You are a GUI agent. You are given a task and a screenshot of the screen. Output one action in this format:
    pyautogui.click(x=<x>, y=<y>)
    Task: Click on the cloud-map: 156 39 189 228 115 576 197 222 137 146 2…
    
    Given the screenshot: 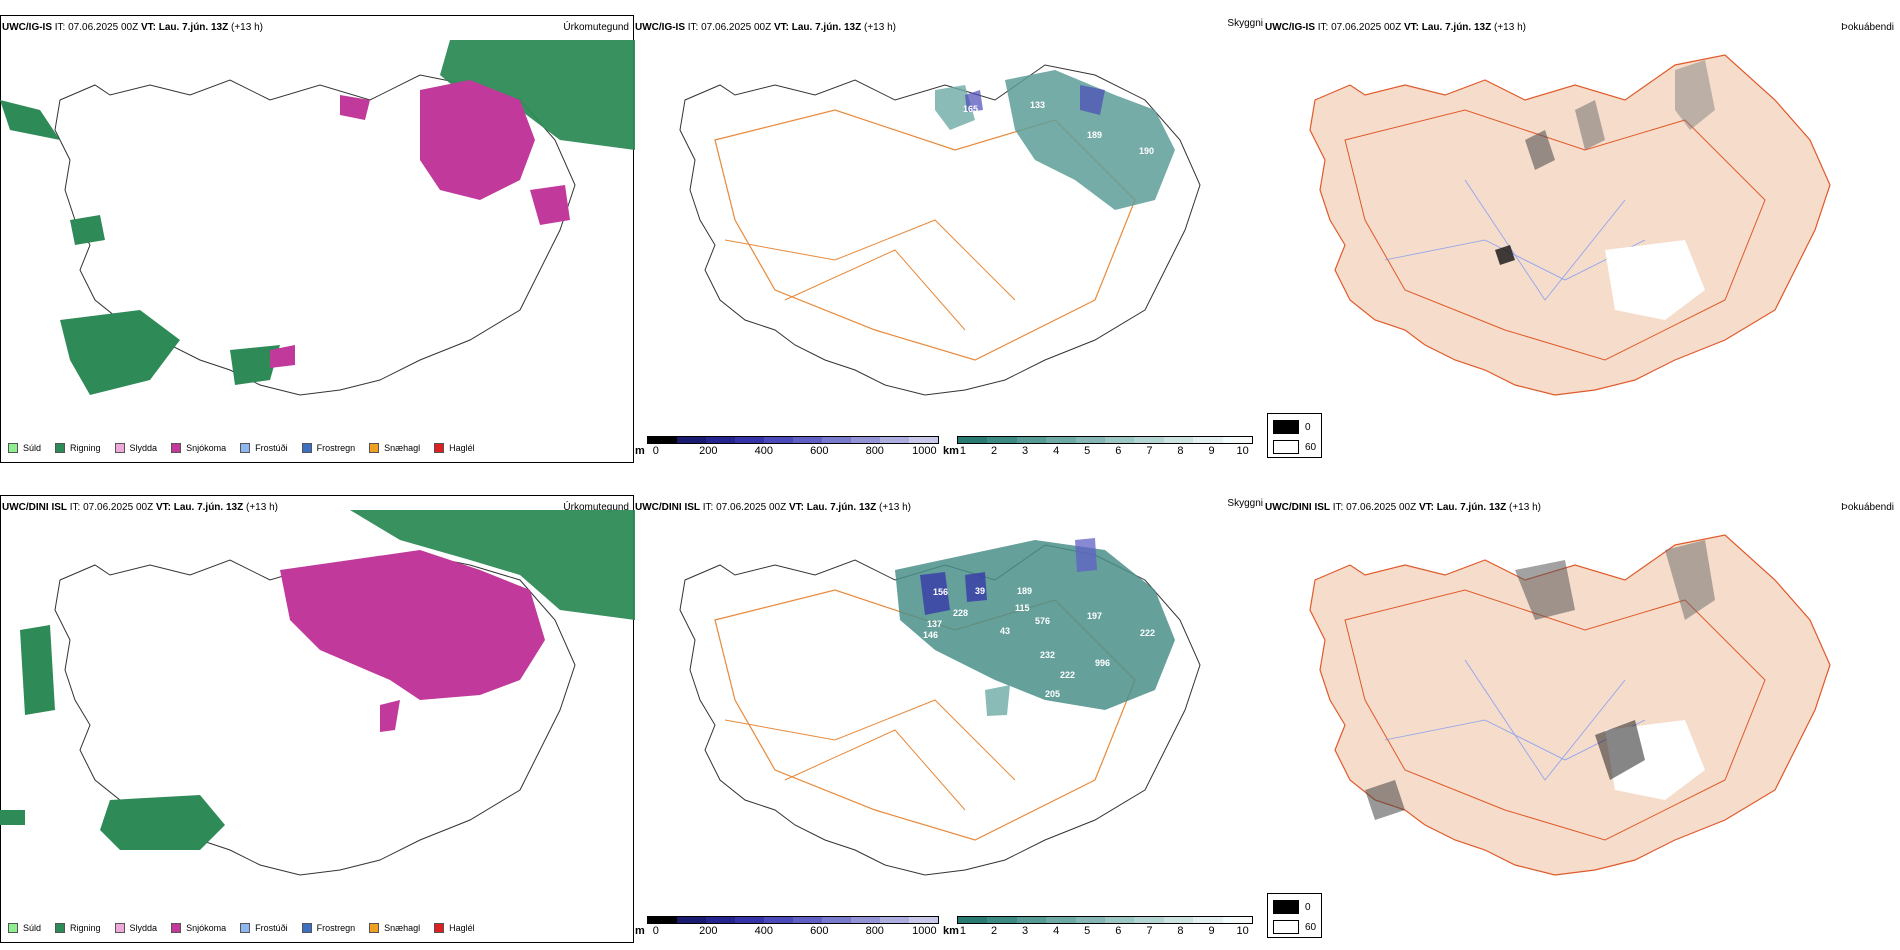 What is the action you would take?
    pyautogui.click(x=940, y=707)
    